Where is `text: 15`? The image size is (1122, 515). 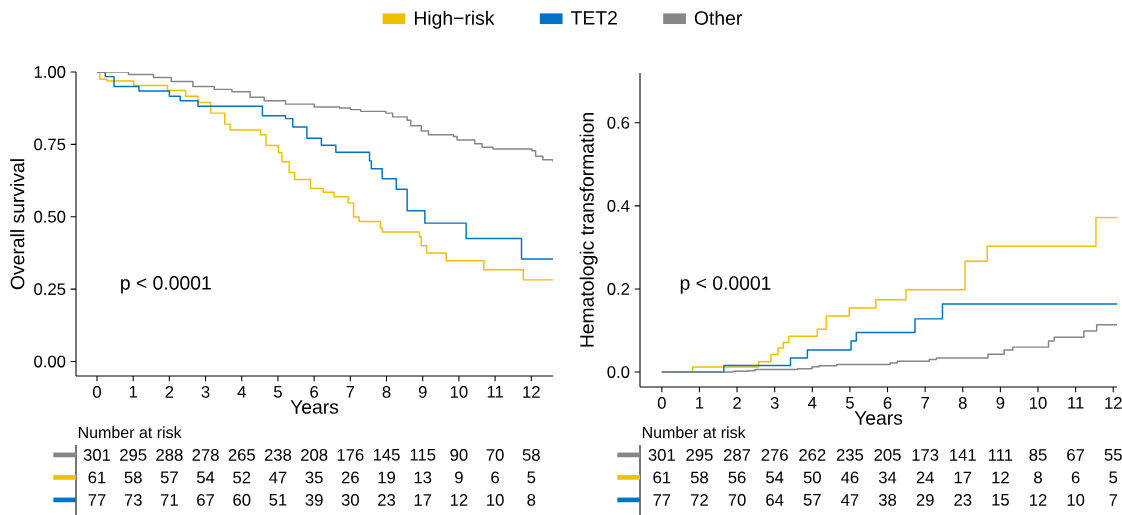
text: 15 is located at coordinates (1000, 500).